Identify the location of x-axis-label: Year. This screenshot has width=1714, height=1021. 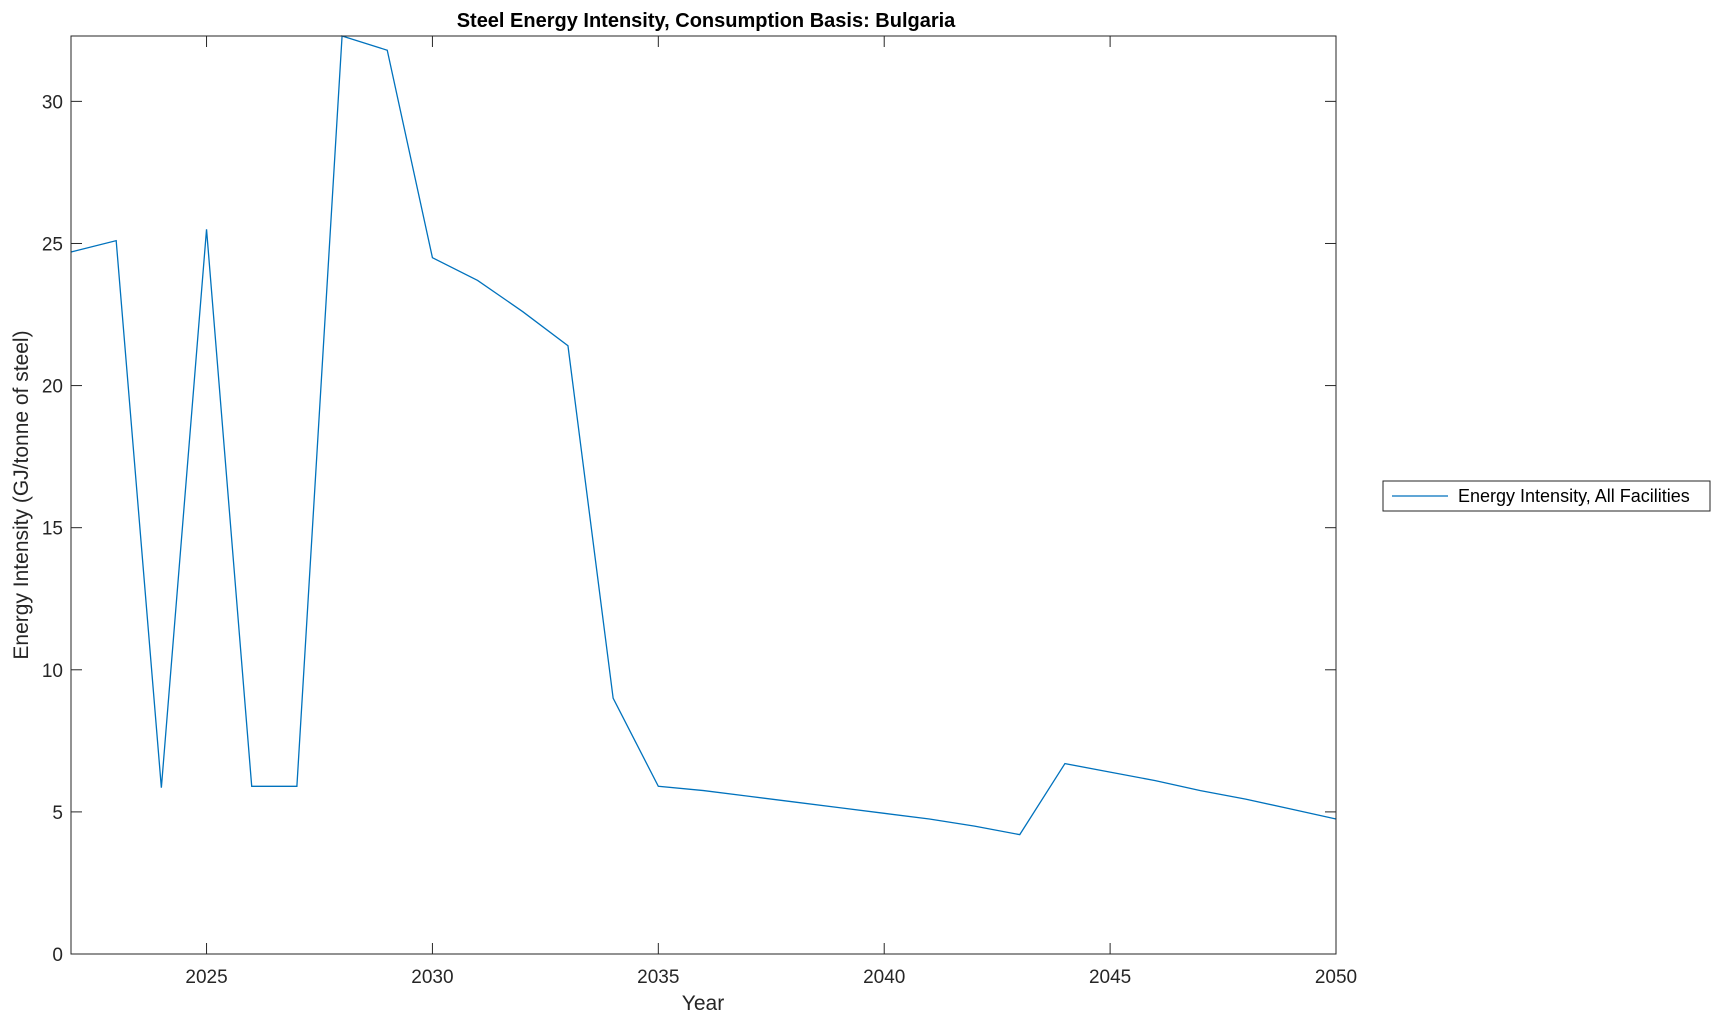
(703, 1003).